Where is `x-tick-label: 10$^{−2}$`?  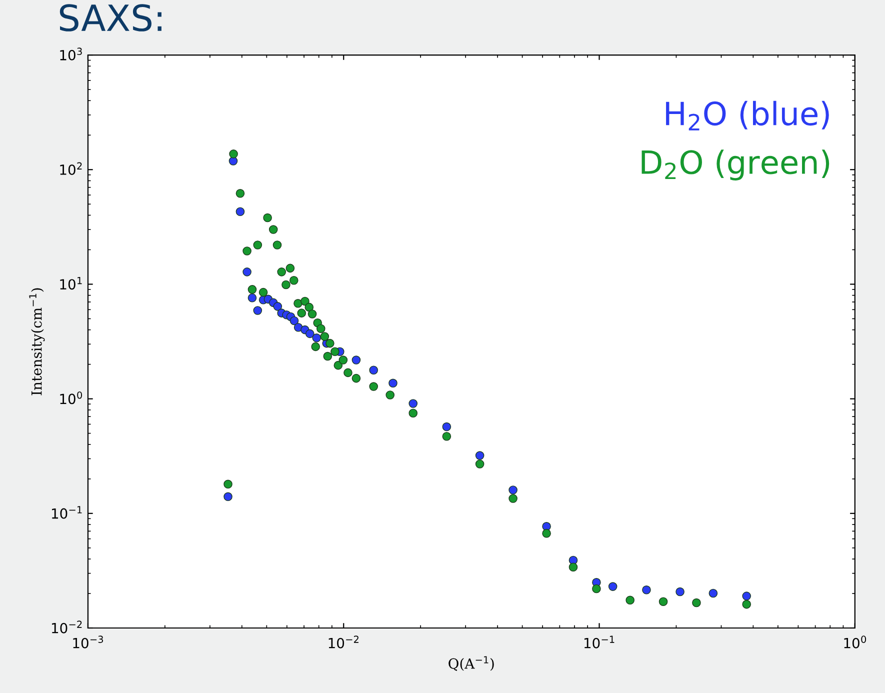
x-tick-label: 10$^{−2}$ is located at coordinates (343, 642).